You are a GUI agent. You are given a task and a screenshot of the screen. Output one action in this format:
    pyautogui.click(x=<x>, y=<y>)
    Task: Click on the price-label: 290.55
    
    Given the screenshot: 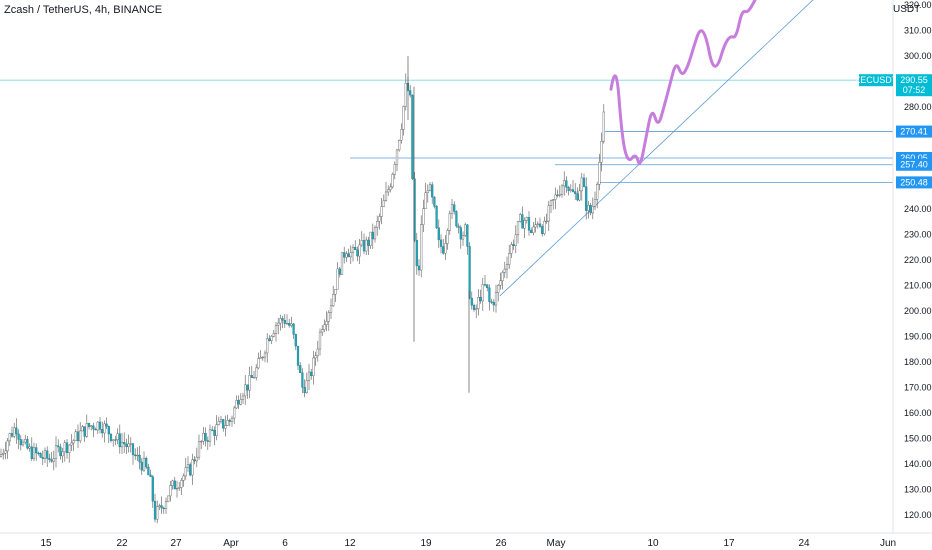 What is the action you would take?
    pyautogui.click(x=914, y=80)
    